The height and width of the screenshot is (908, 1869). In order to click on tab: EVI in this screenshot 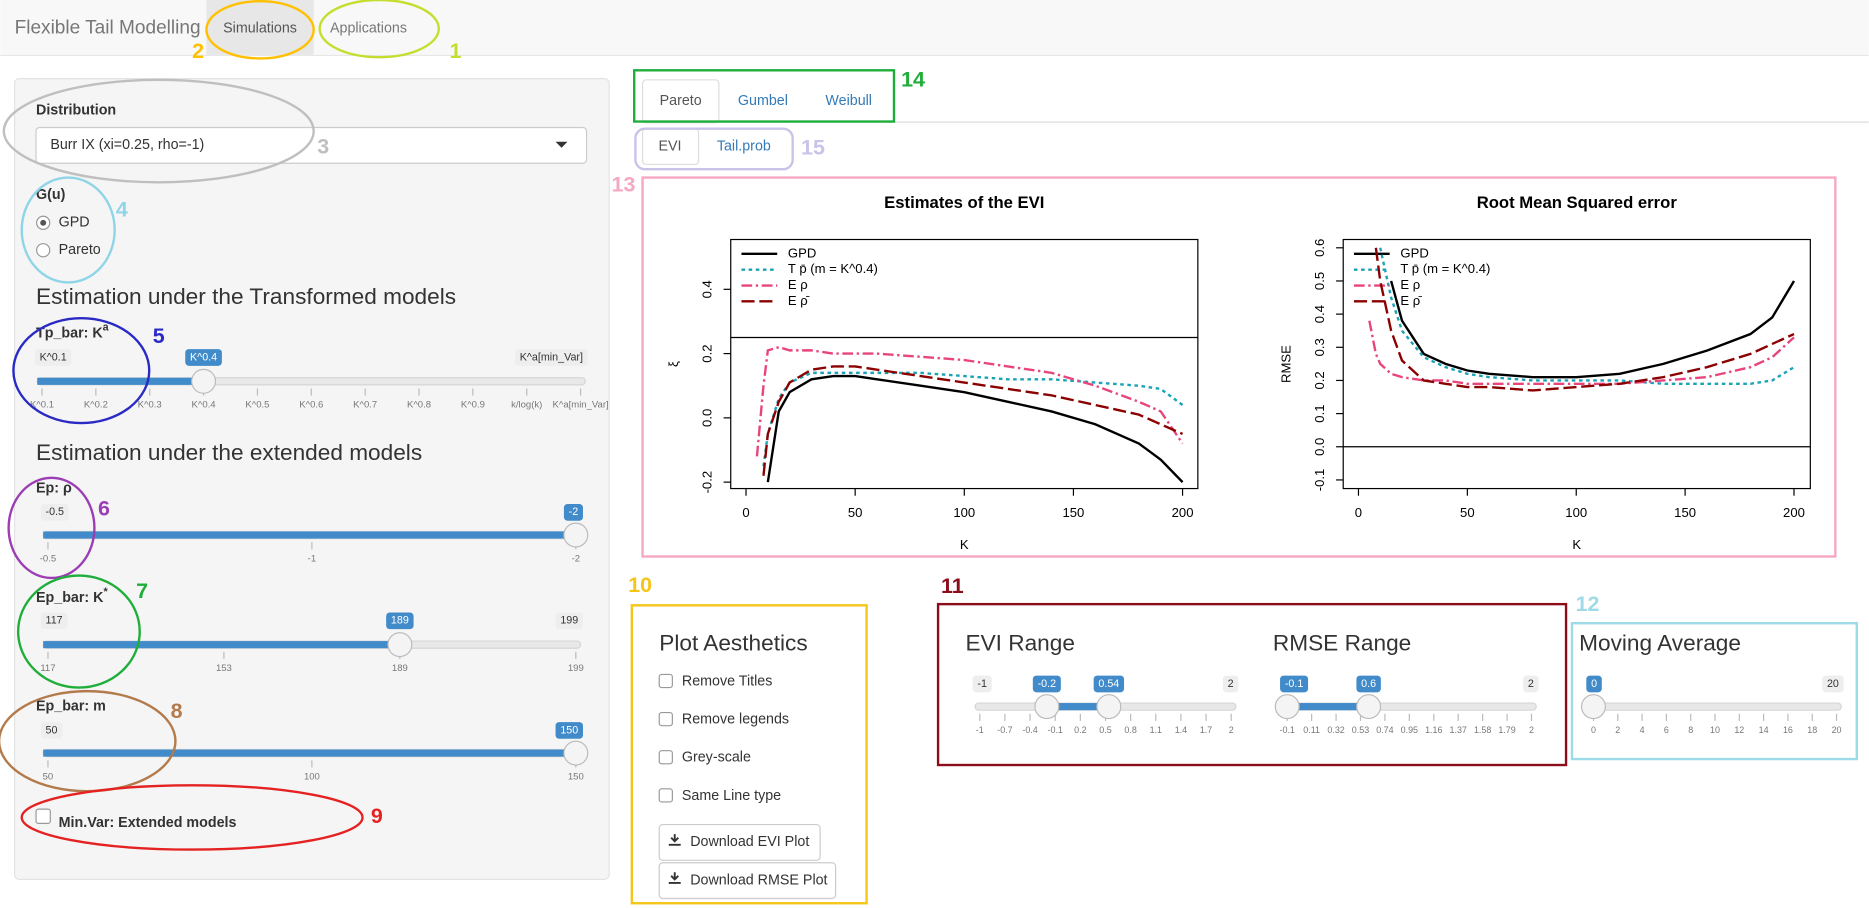, I will do `click(669, 146)`.